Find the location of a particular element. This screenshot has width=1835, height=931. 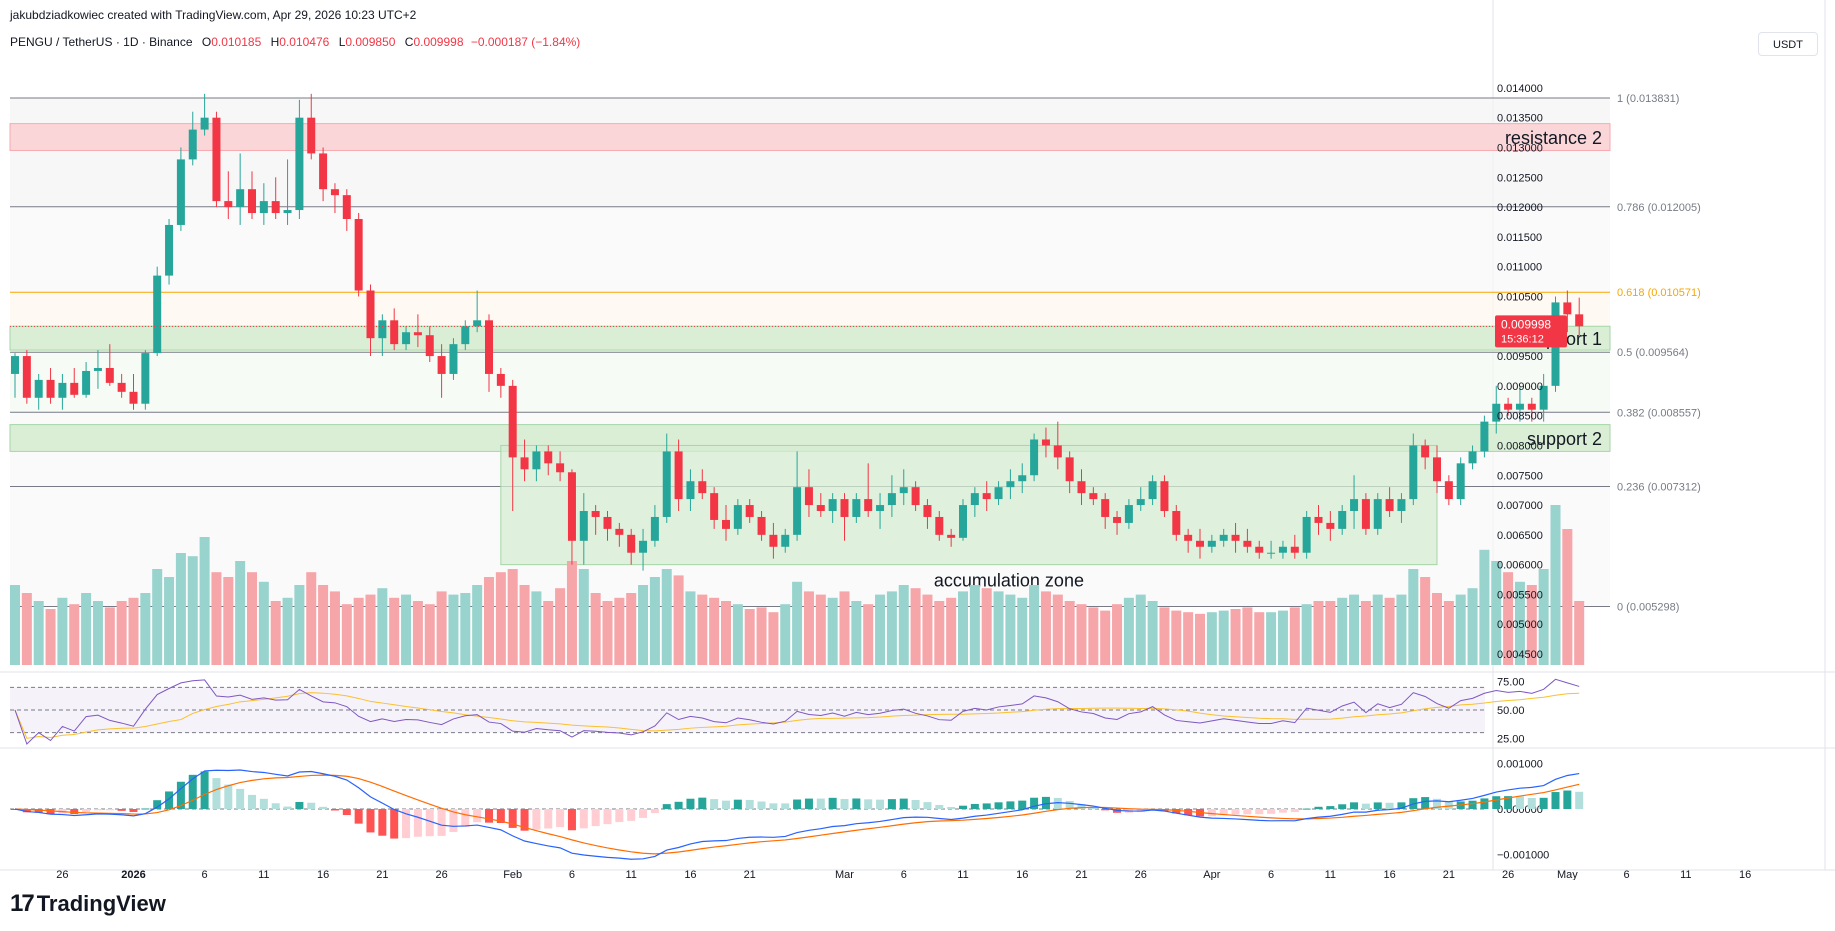

zone-label: accumulation zone is located at coordinates (1009, 581).